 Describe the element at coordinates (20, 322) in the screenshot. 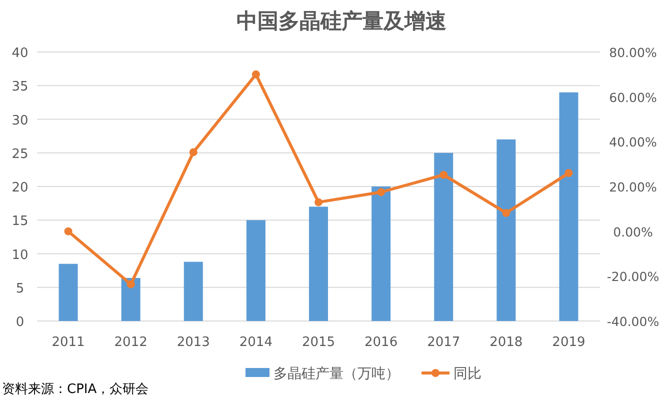

I see `y-tick-label: 0` at that location.